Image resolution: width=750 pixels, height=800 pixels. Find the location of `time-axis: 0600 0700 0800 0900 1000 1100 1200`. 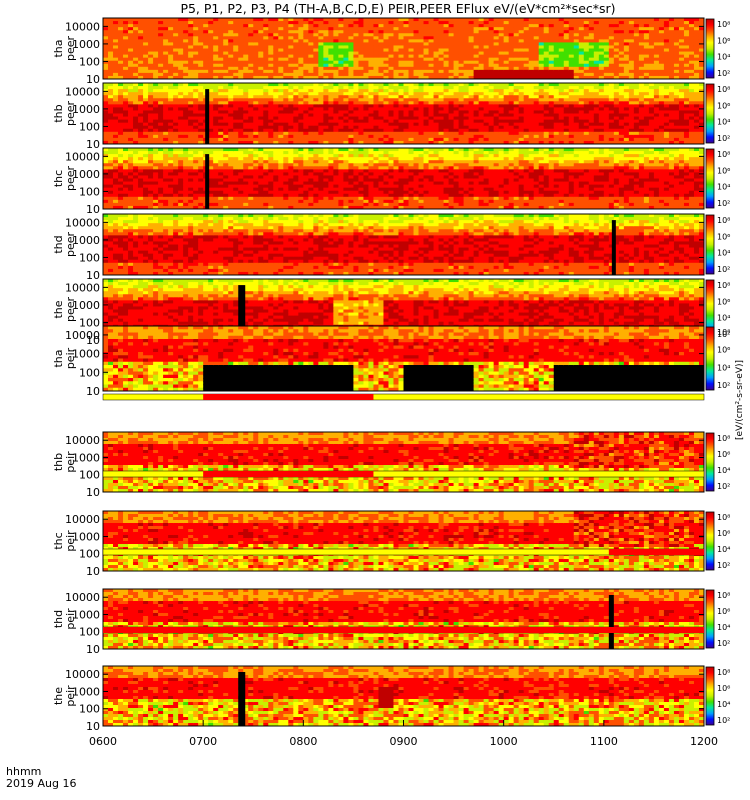

time-axis: 0600 0700 0800 0900 1000 1100 1200 is located at coordinates (403, 734).